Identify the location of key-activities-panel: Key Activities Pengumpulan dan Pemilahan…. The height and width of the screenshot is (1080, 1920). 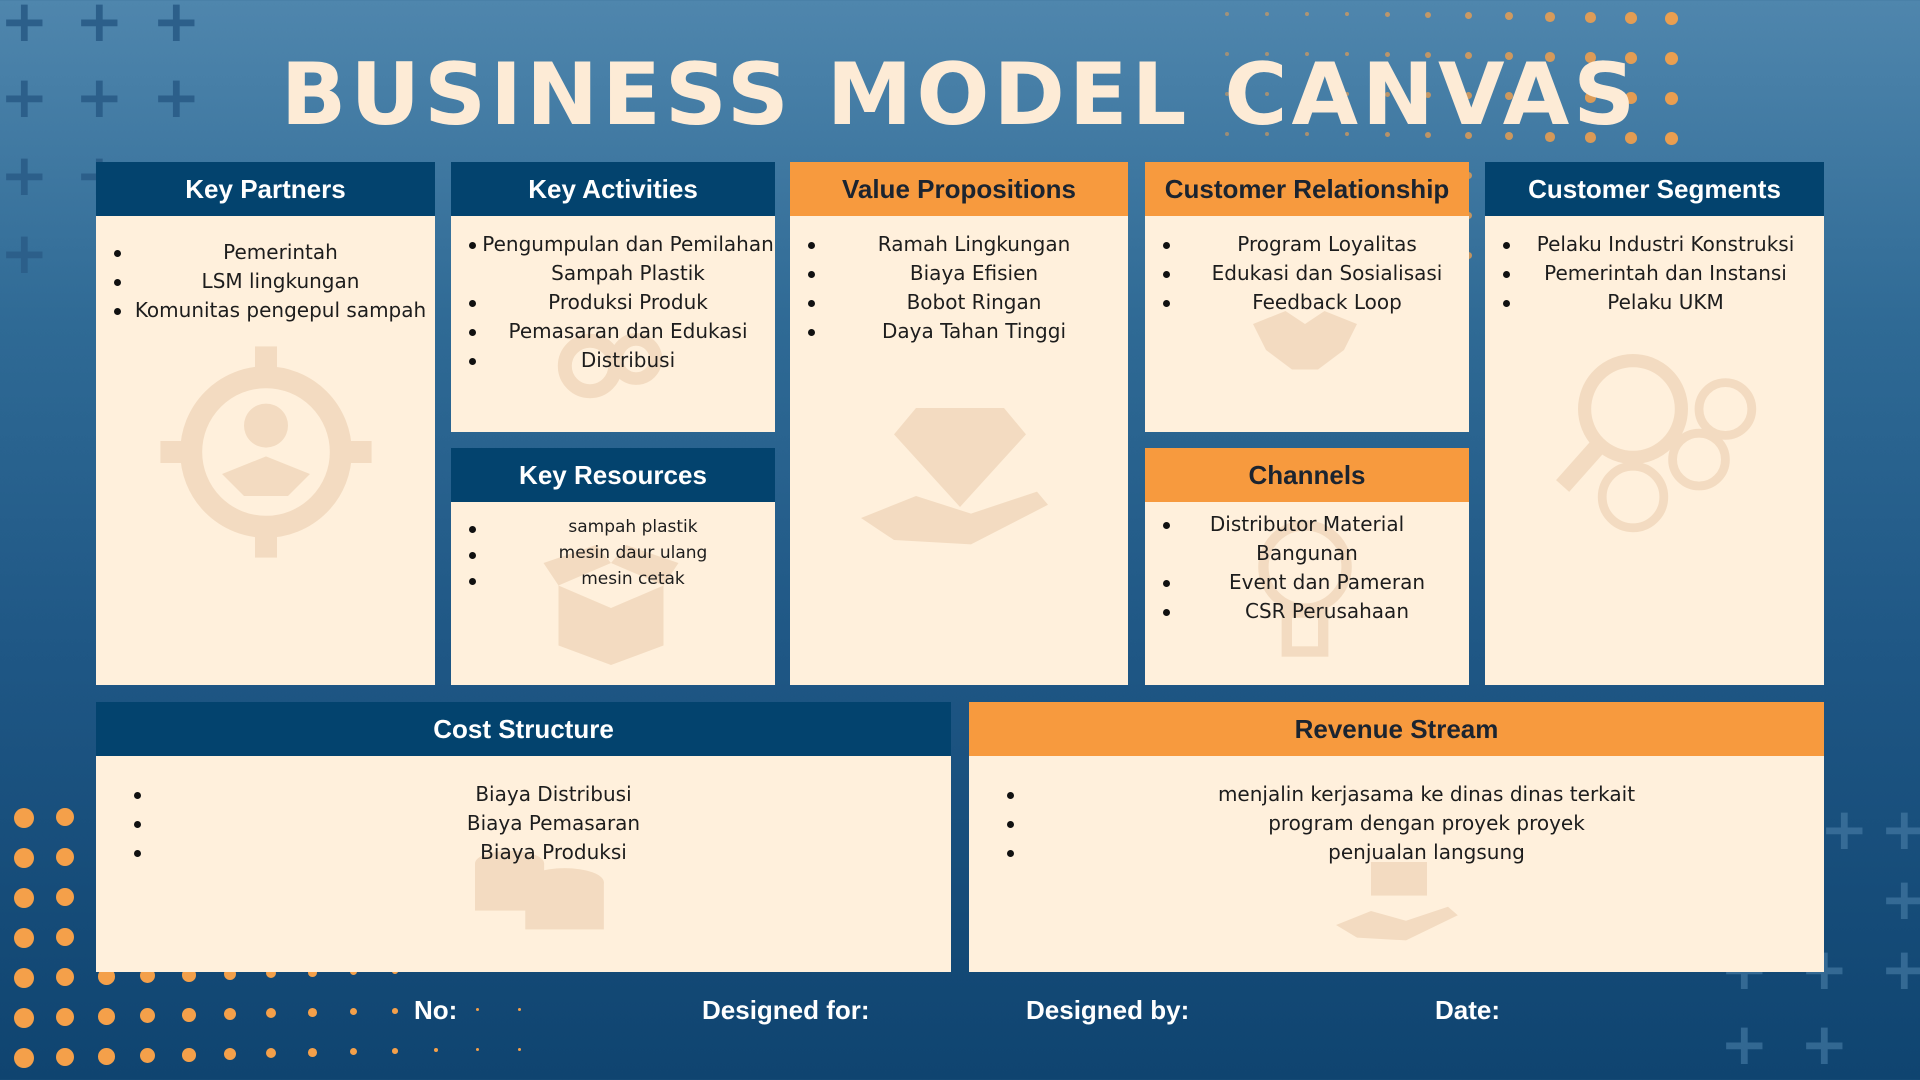
(613, 297).